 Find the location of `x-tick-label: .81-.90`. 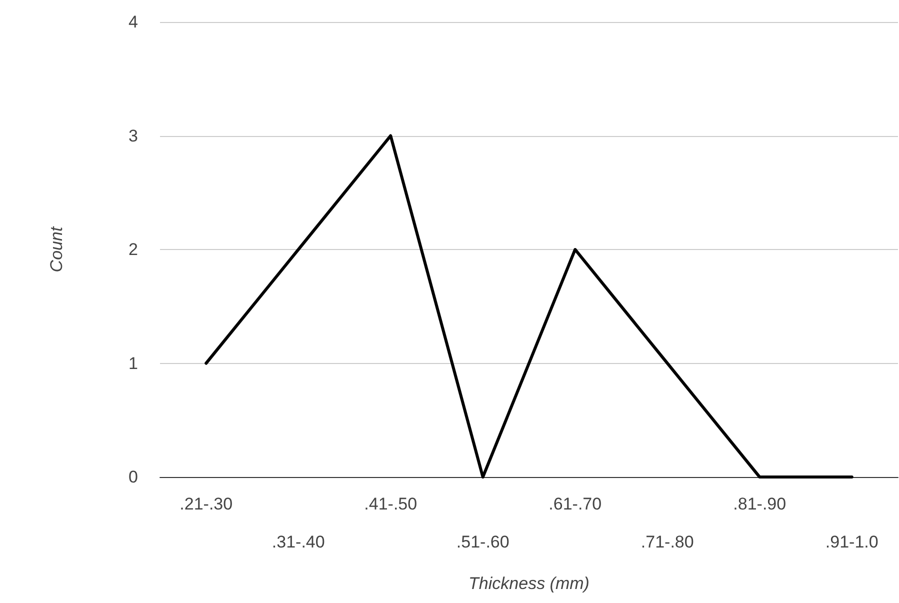

x-tick-label: .81-.90 is located at coordinates (759, 504).